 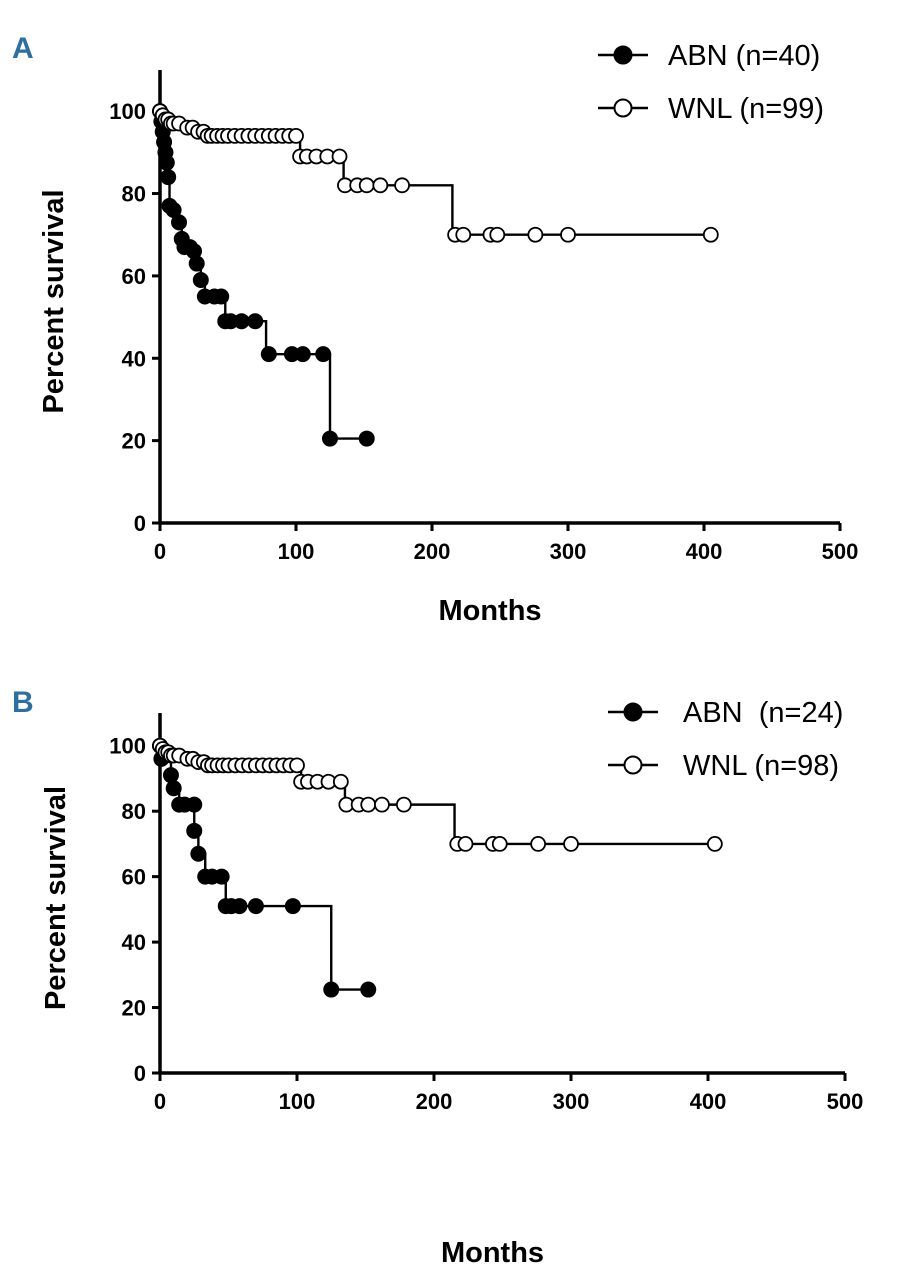 What do you see at coordinates (744, 56) in the screenshot?
I see `legend-label: ABN (n=40)` at bounding box center [744, 56].